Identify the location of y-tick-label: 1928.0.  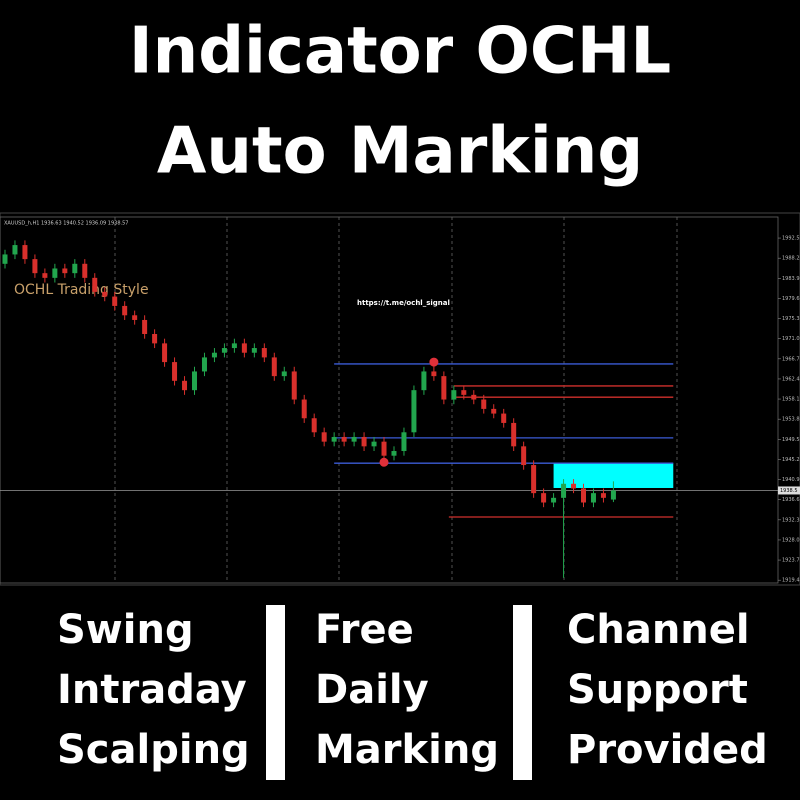
(791, 540).